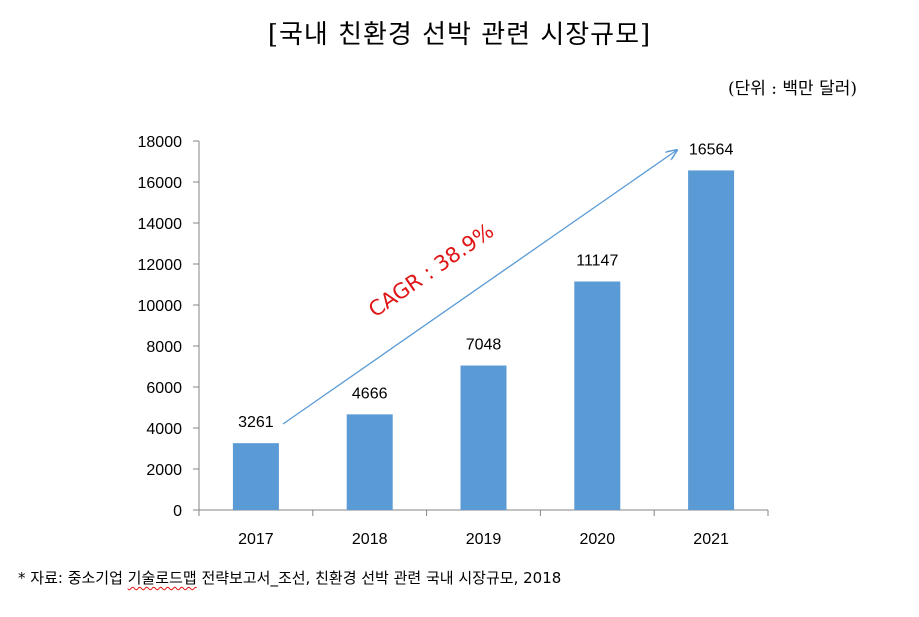  I want to click on data-label-2019: 7048, so click(484, 345).